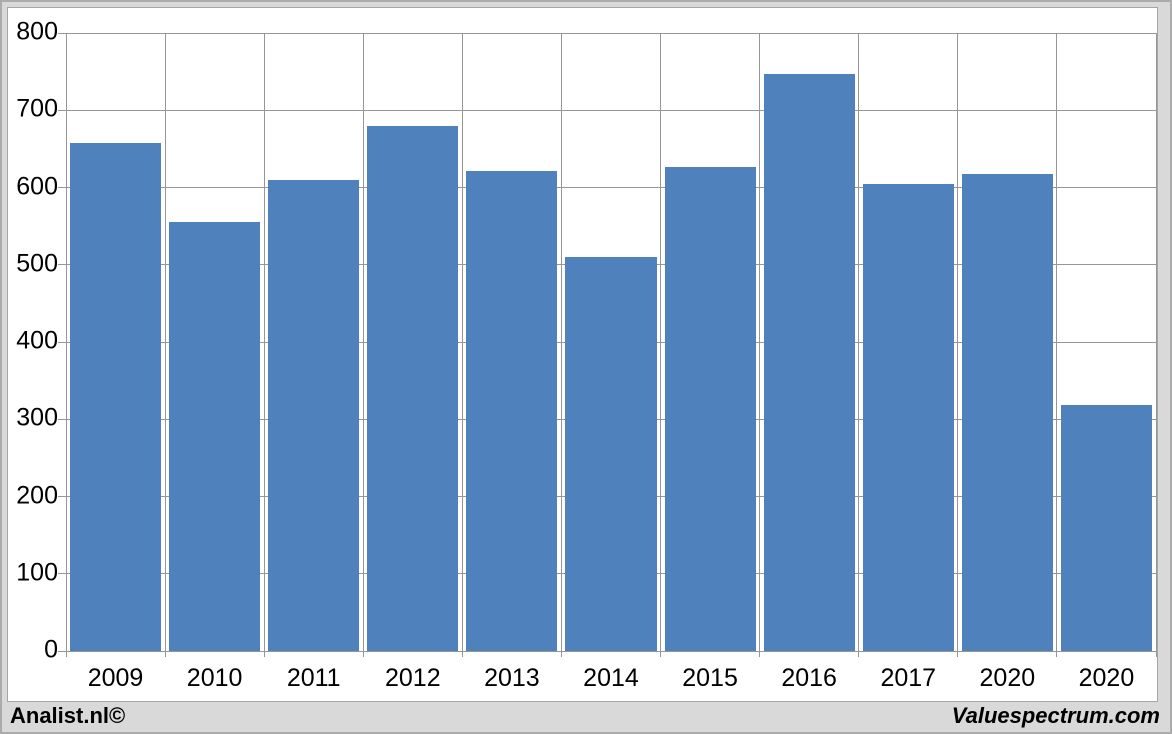 The width and height of the screenshot is (1172, 734). What do you see at coordinates (37, 572) in the screenshot?
I see `y-tick-label: 100` at bounding box center [37, 572].